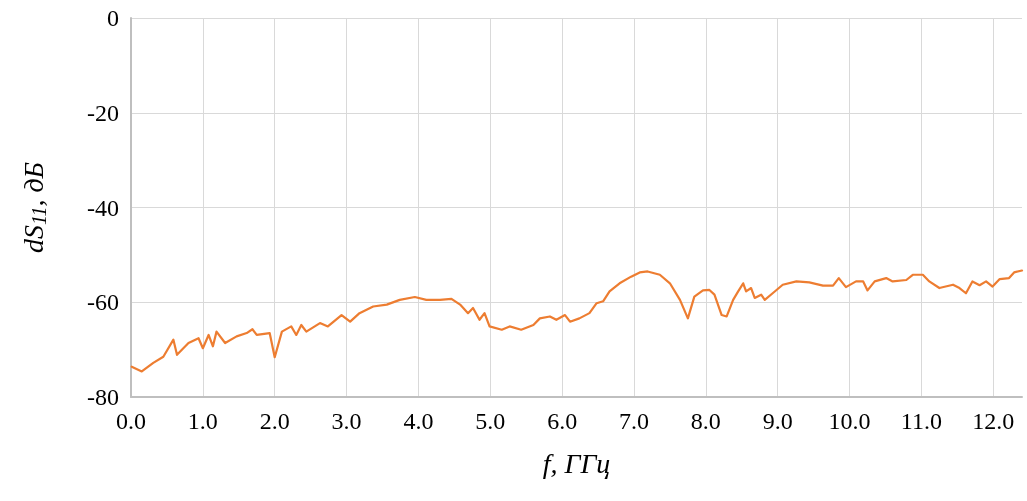 The image size is (1027, 501). I want to click on x-tick-label: 0.0, so click(131, 421).